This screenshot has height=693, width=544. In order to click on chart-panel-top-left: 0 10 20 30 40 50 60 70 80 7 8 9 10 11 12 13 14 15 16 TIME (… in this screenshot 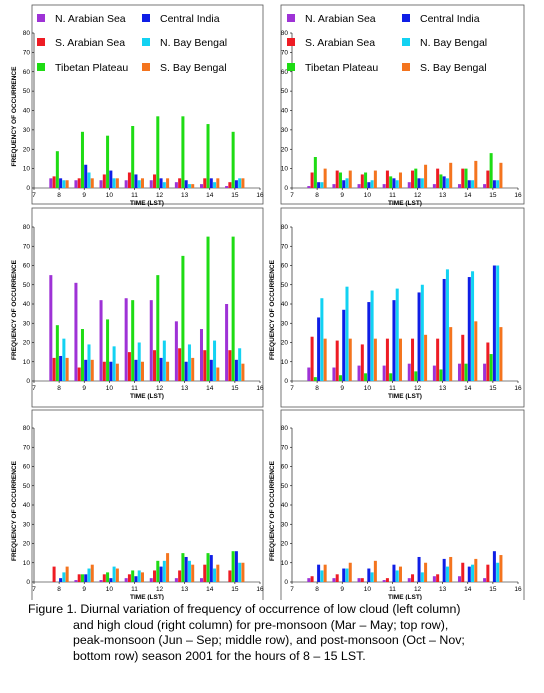, I will do `click(137, 105)`.